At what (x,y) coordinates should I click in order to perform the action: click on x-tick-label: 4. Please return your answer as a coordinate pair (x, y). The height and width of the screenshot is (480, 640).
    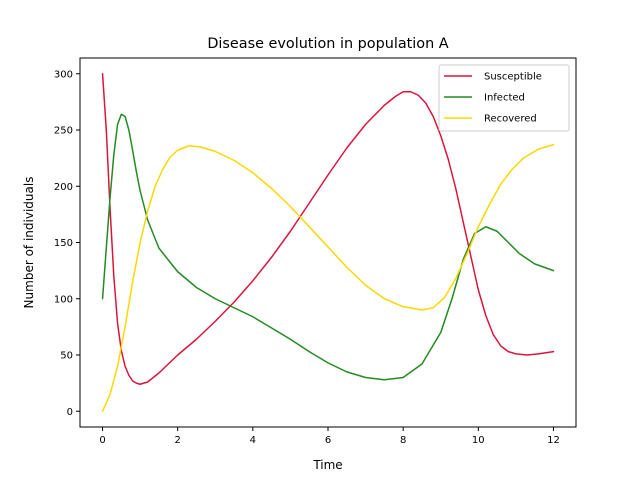
    Looking at the image, I should click on (253, 440).